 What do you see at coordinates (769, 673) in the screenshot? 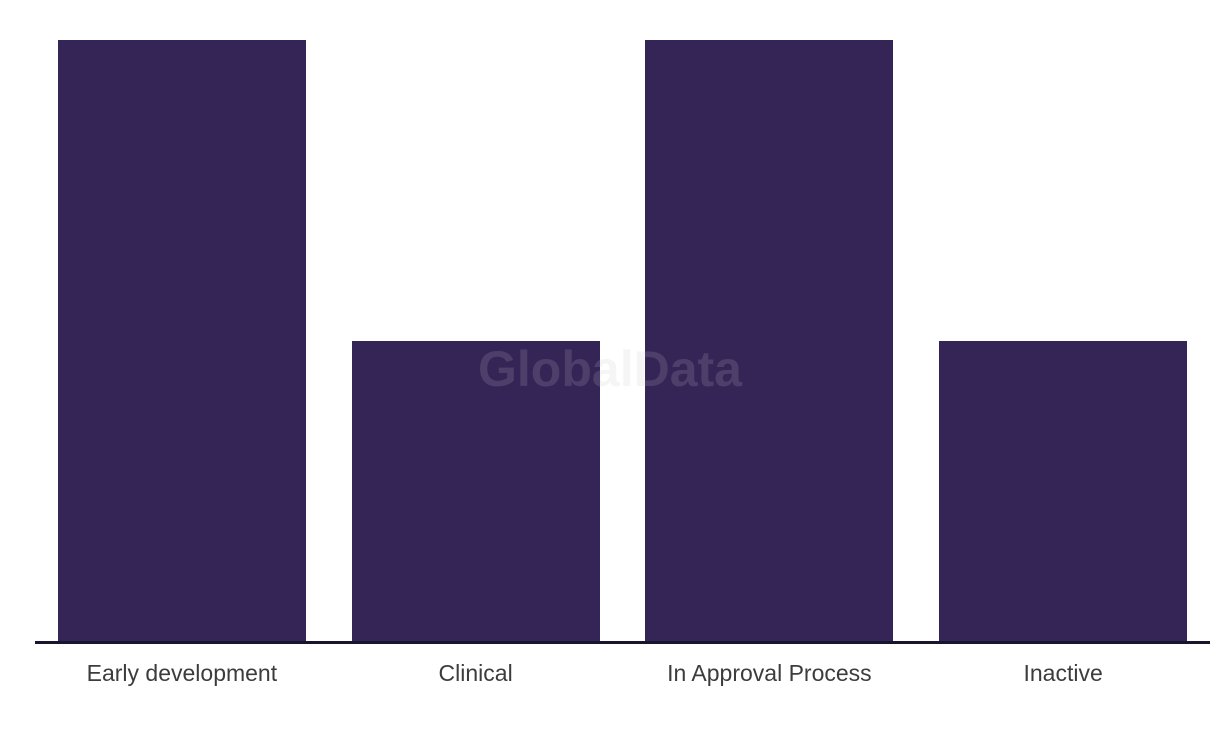
I see `x-axis-label: In Approval Process` at bounding box center [769, 673].